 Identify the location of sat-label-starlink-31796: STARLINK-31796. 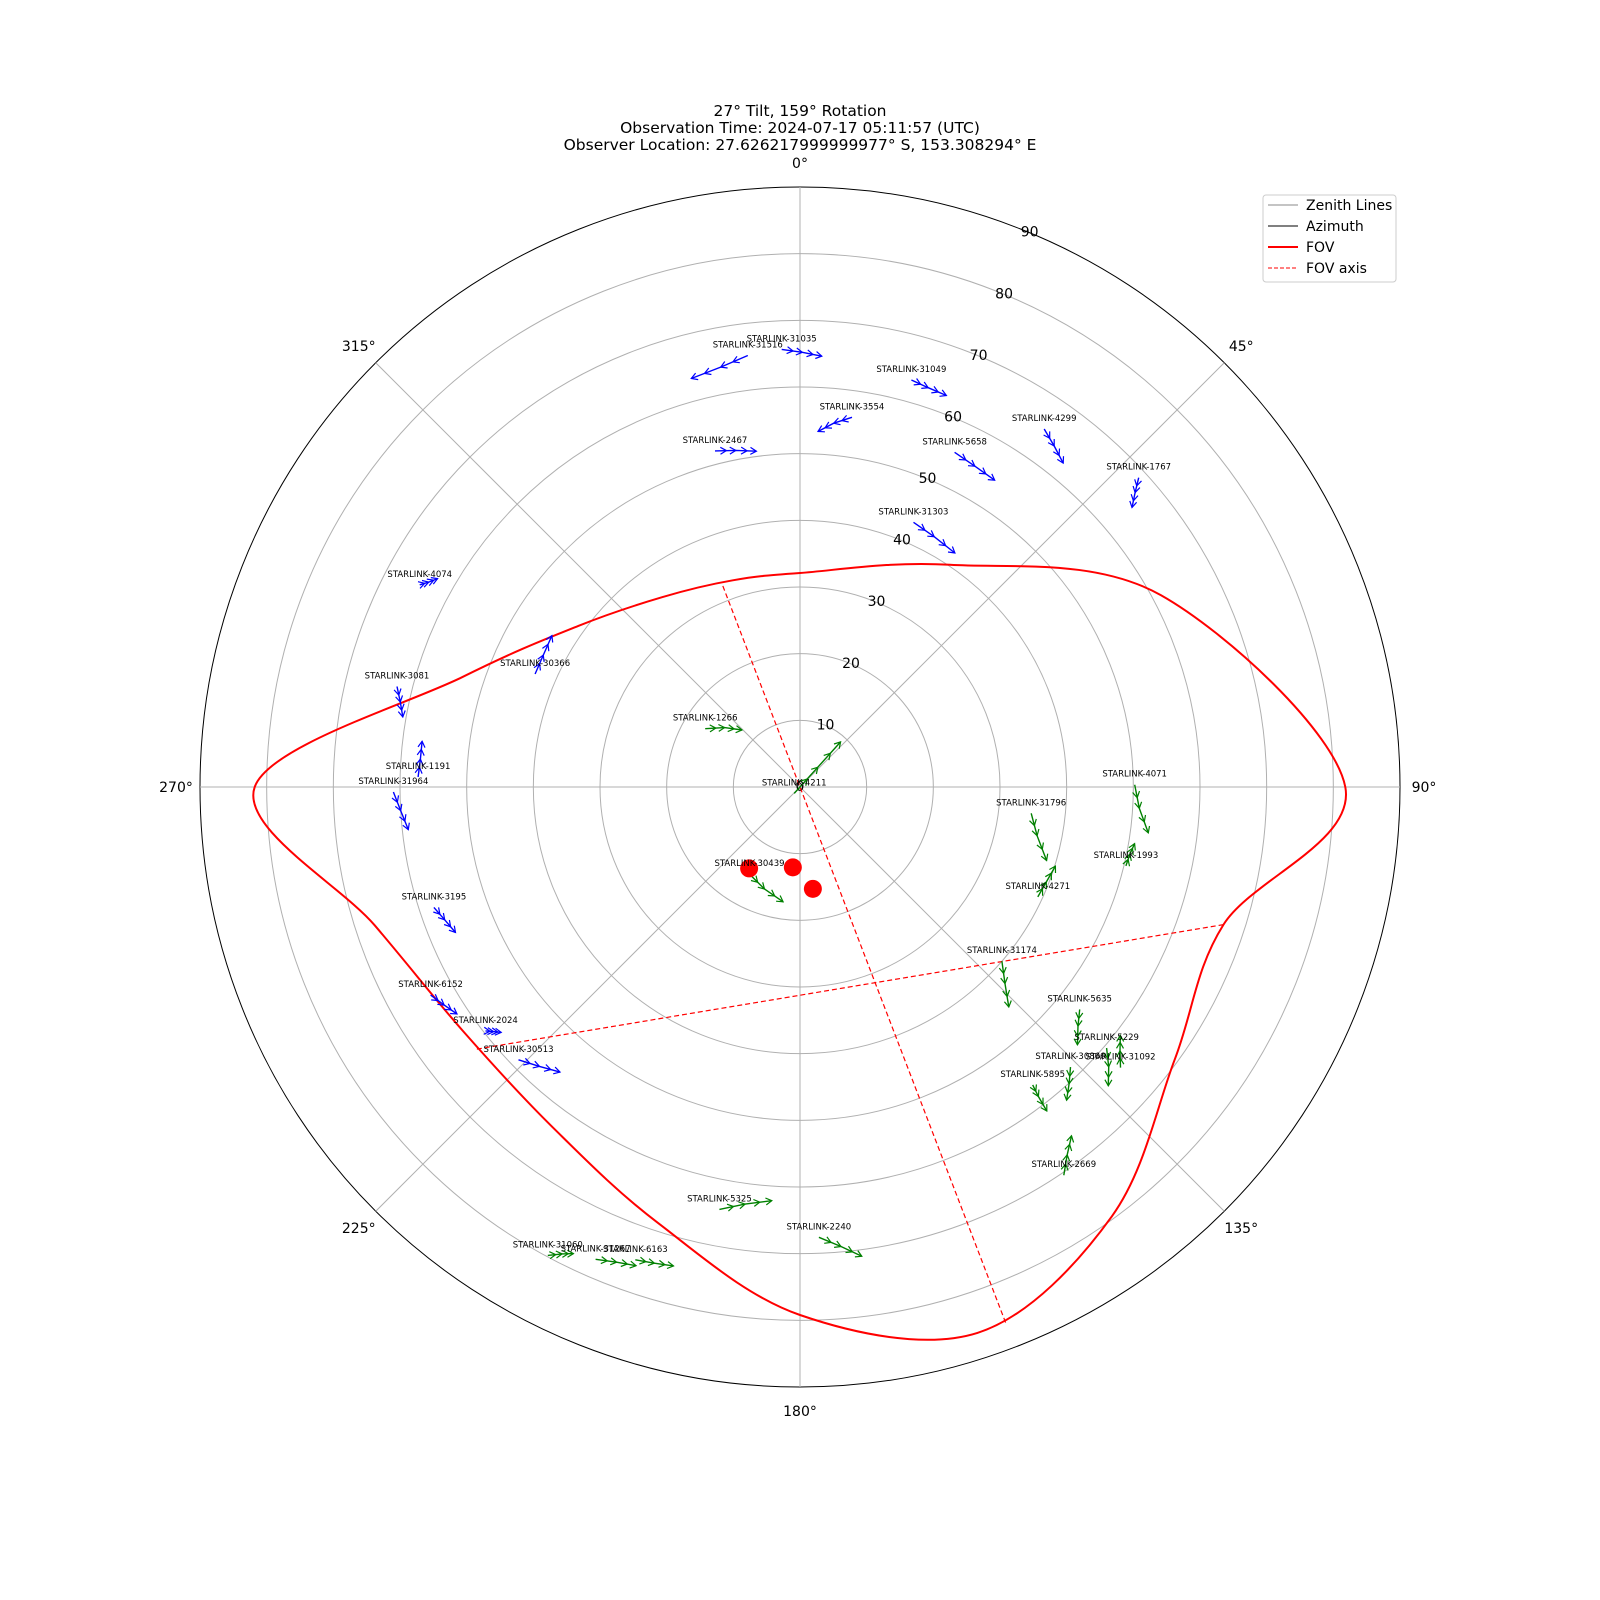
(1031, 803).